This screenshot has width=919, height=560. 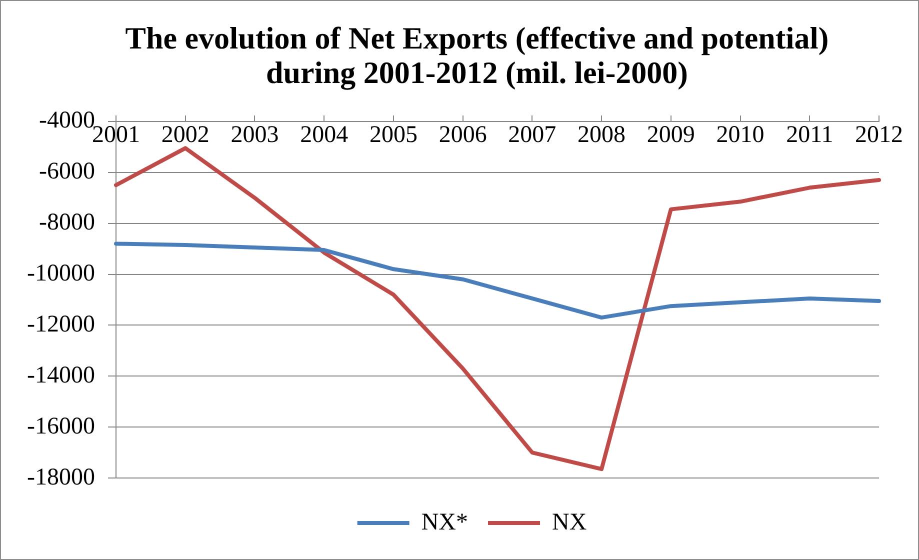 What do you see at coordinates (324, 135) in the screenshot?
I see `x-tick-label: 2004` at bounding box center [324, 135].